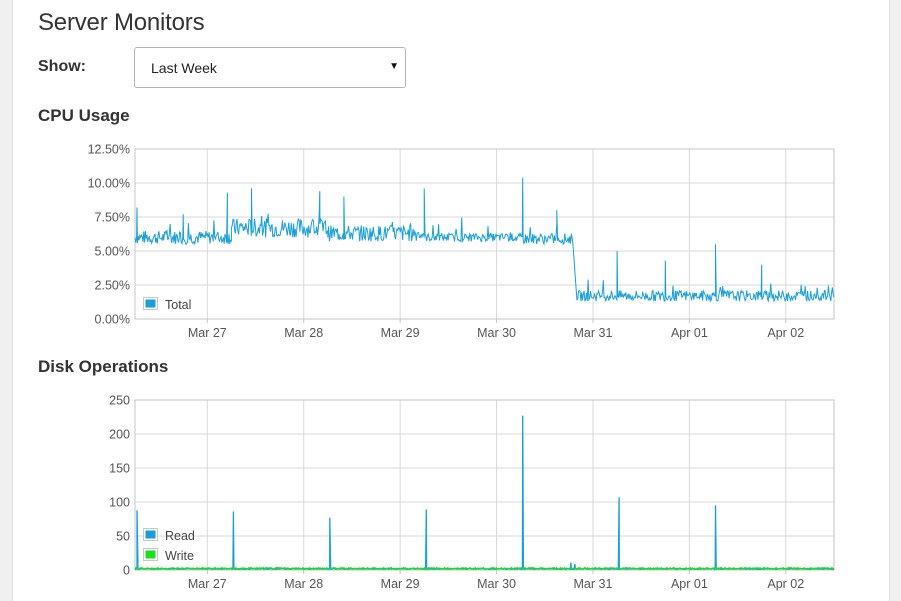 Image resolution: width=901 pixels, height=601 pixels. I want to click on y-tick-label: 50, so click(123, 537).